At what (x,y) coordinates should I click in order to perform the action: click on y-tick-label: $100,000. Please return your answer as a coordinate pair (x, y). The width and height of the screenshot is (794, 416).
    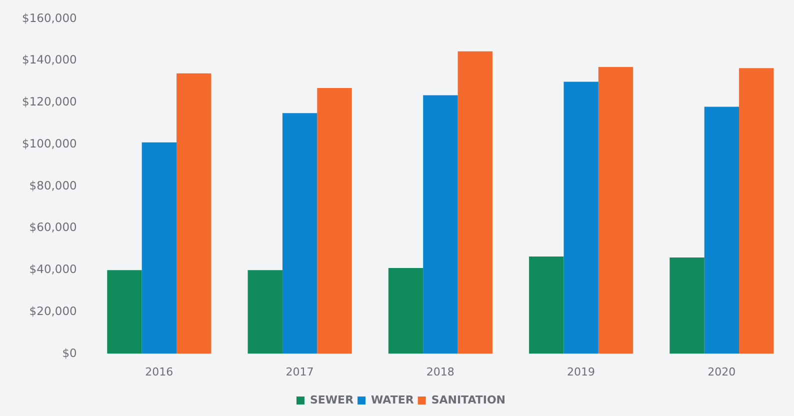
    Looking at the image, I should click on (49, 143).